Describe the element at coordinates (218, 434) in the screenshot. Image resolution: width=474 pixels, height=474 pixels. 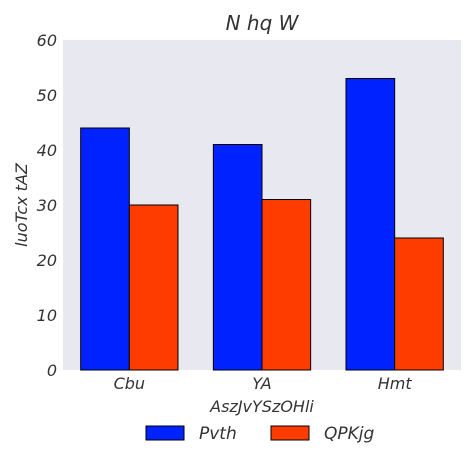
I see `legend-label-pvth: Pvth` at that location.